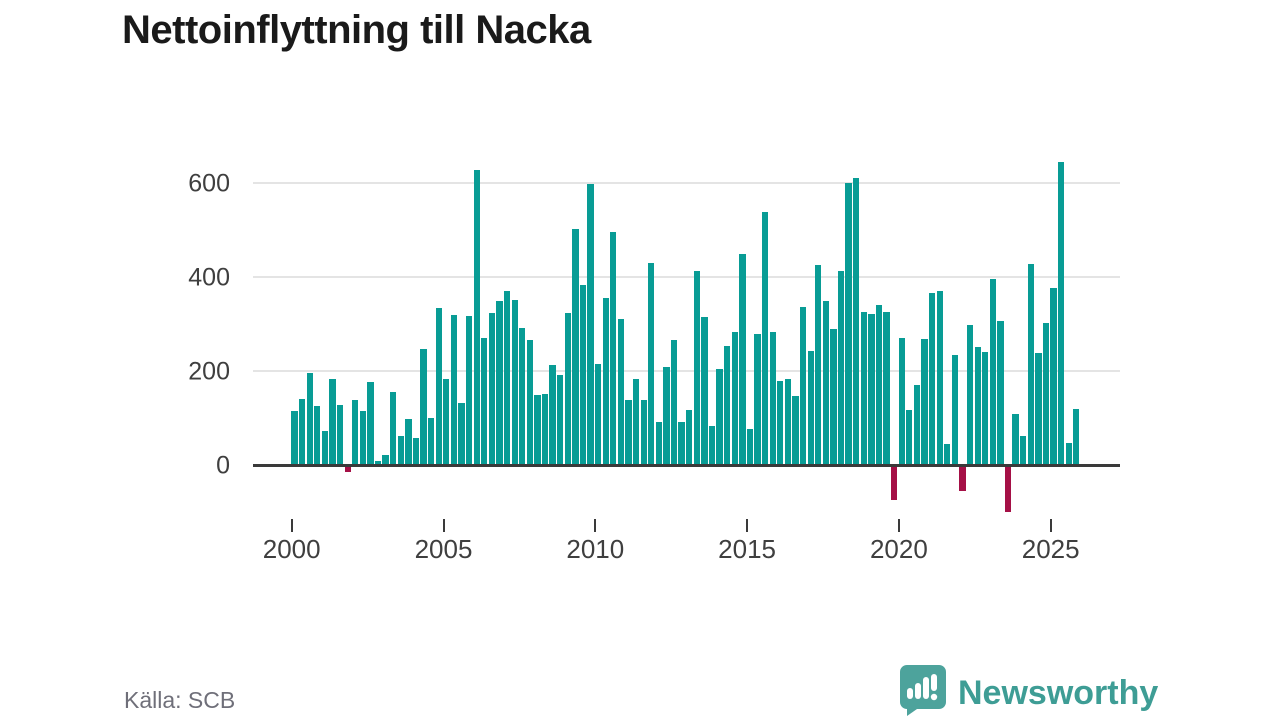 The height and width of the screenshot is (720, 1280). I want to click on bar-2001Q3, so click(340, 434).